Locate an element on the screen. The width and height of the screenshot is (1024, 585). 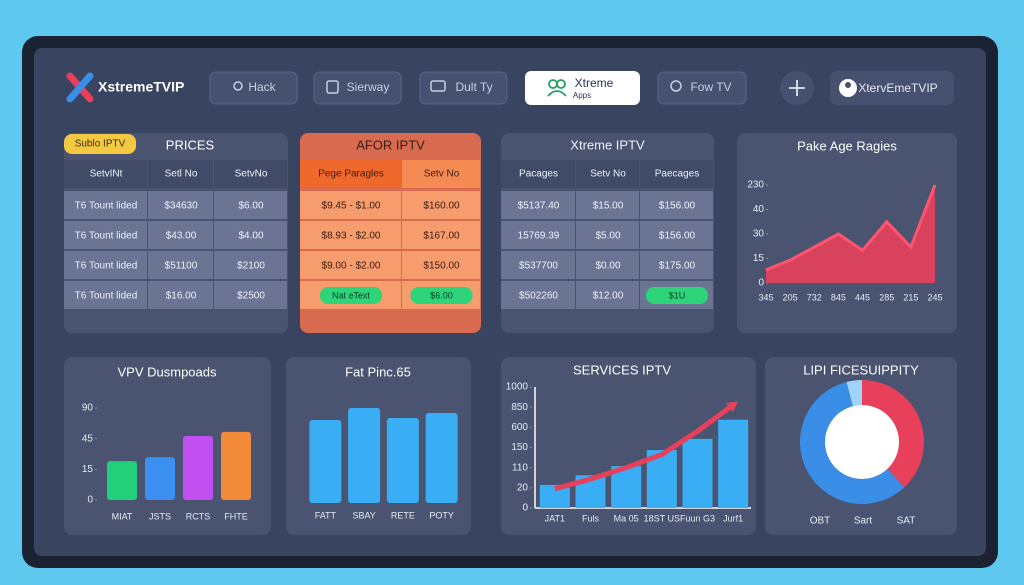
cell-text: $175.00 is located at coordinates (677, 266).